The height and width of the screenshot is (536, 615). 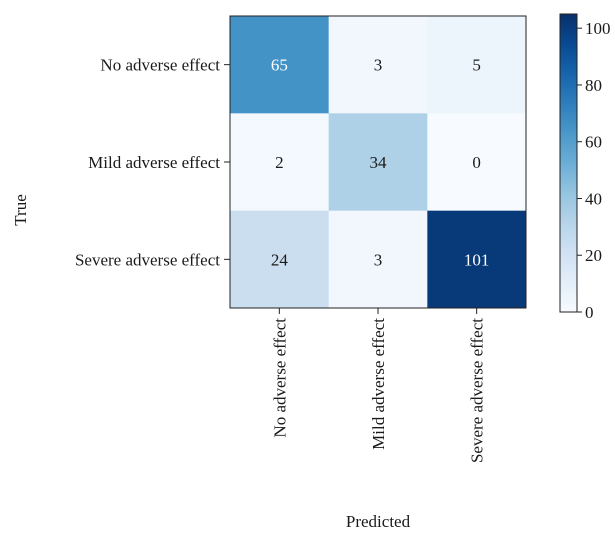 I want to click on cell-value-label: 65, so click(x=279, y=65).